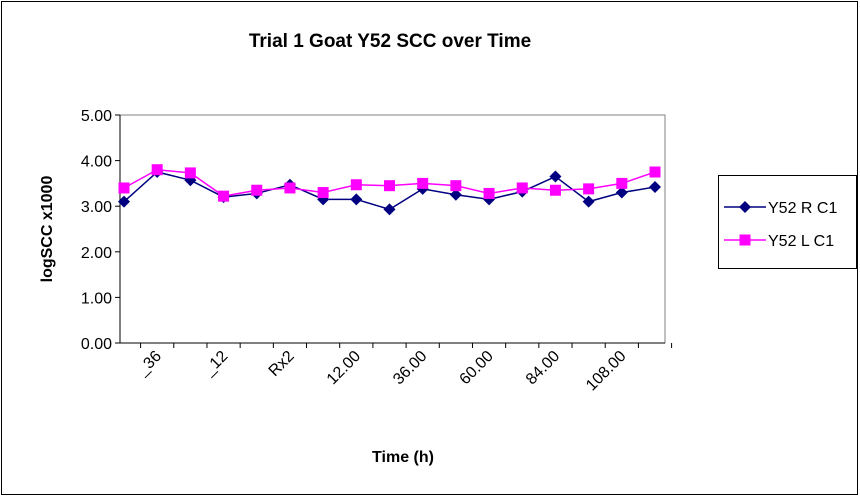 This screenshot has height=497, width=860. I want to click on chart-title: Trial 1 Goat Y52 SCC over Time, so click(390, 41).